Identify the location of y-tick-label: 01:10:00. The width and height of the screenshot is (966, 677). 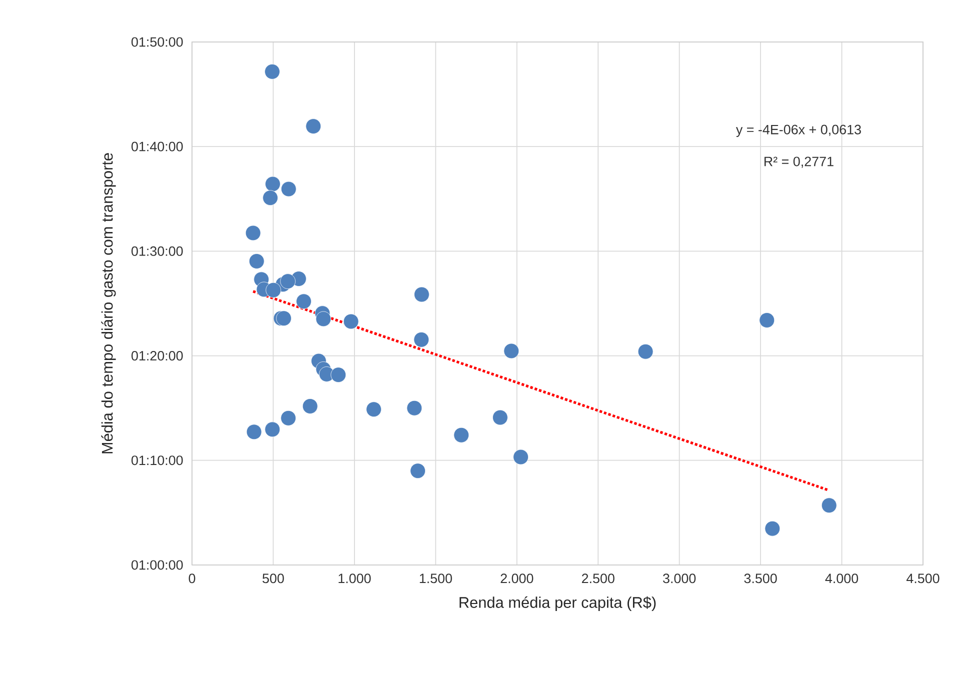
(157, 461).